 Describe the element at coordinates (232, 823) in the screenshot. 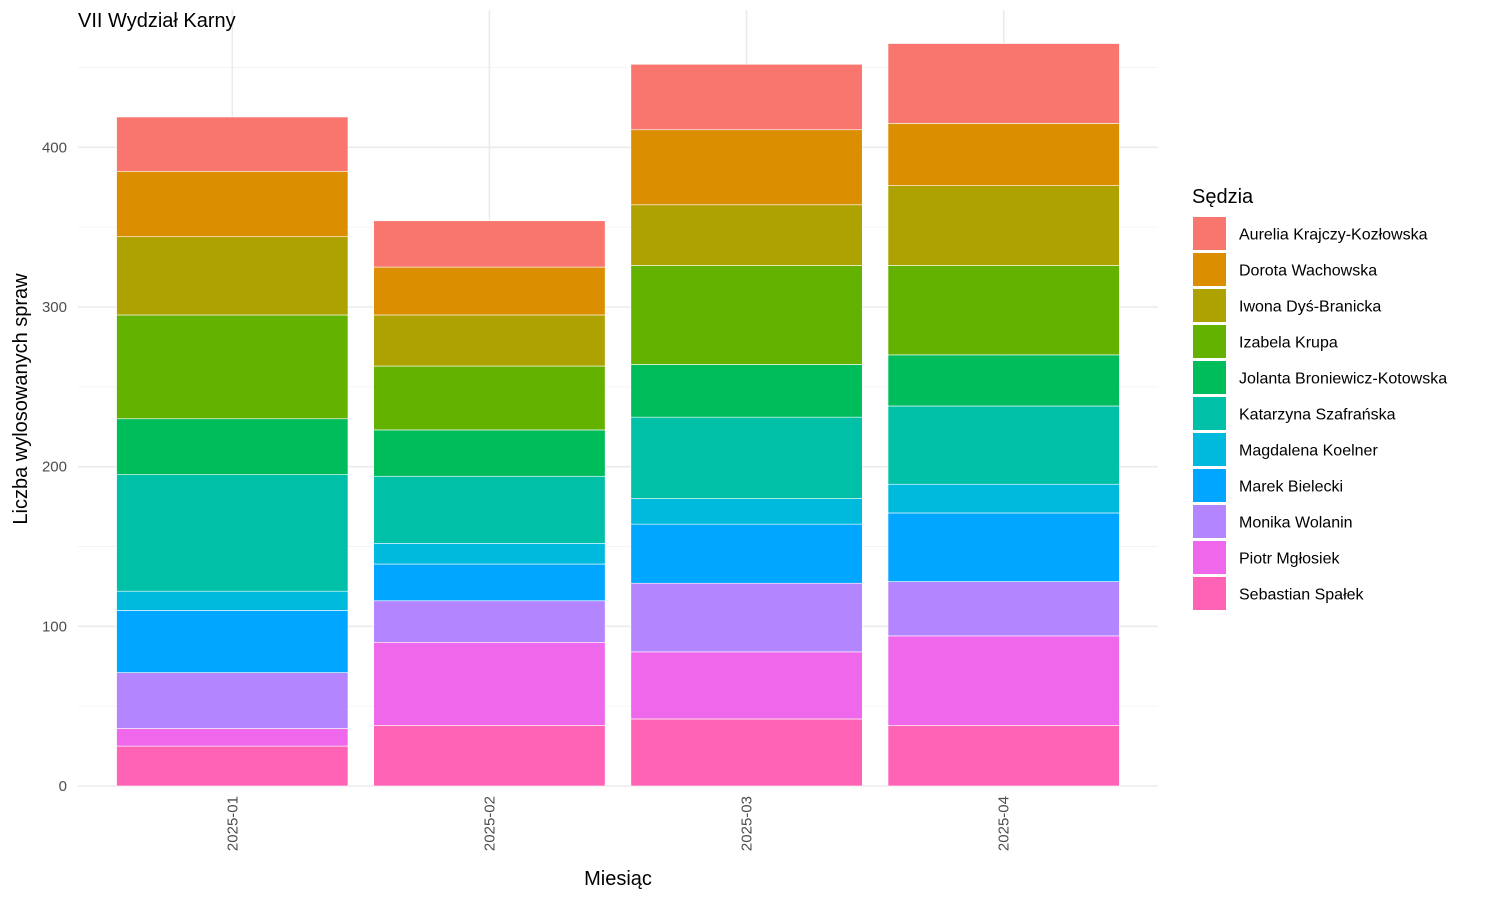

I see `x-tick-label: 2025-01` at that location.